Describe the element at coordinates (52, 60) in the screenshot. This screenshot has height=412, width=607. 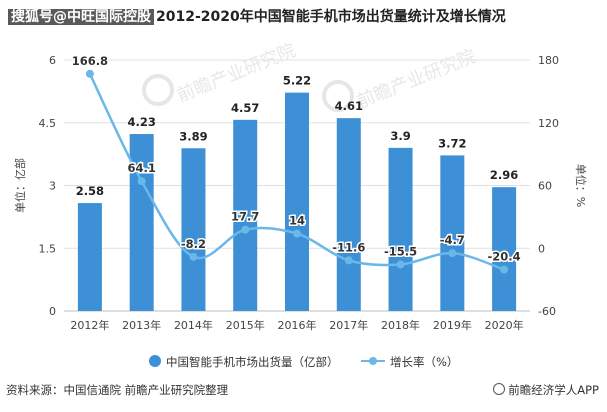
I see `y-left-tick-label: 6` at that location.